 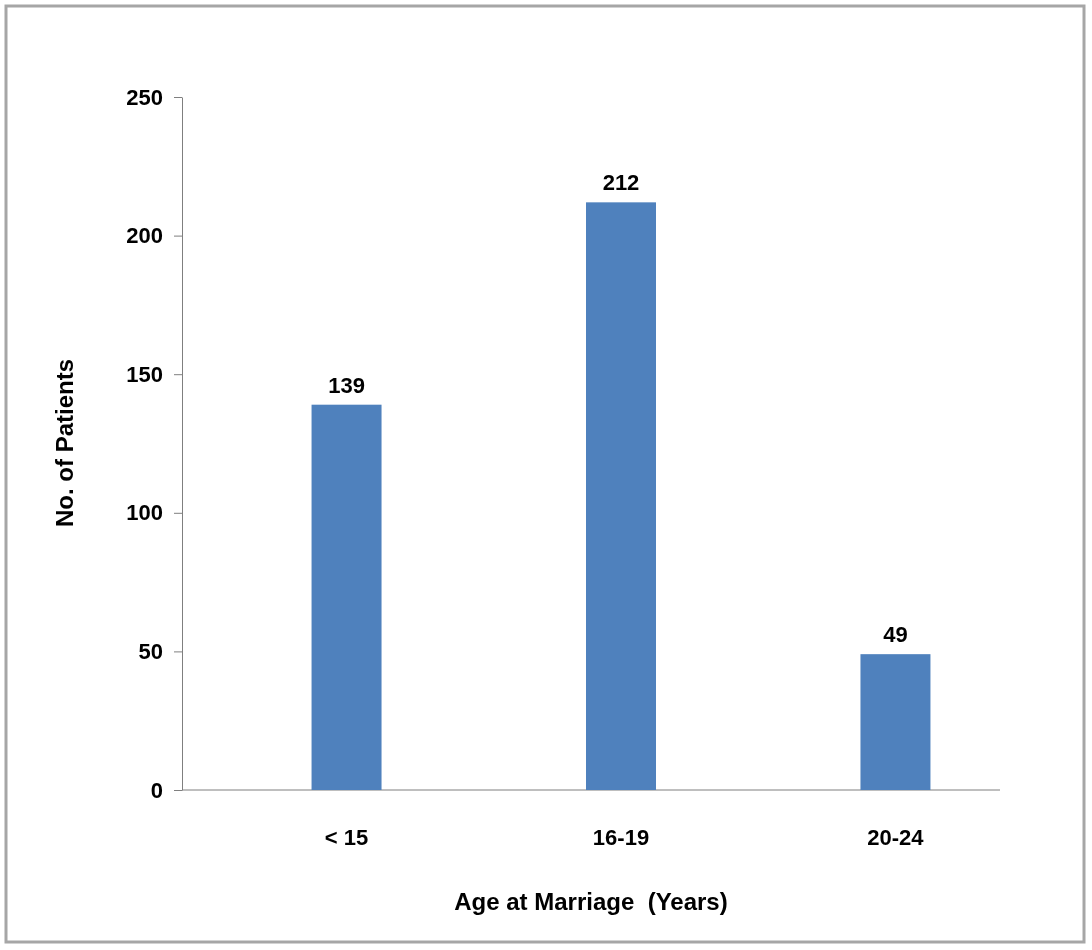 What do you see at coordinates (346, 385) in the screenshot?
I see `data-label: 139` at bounding box center [346, 385].